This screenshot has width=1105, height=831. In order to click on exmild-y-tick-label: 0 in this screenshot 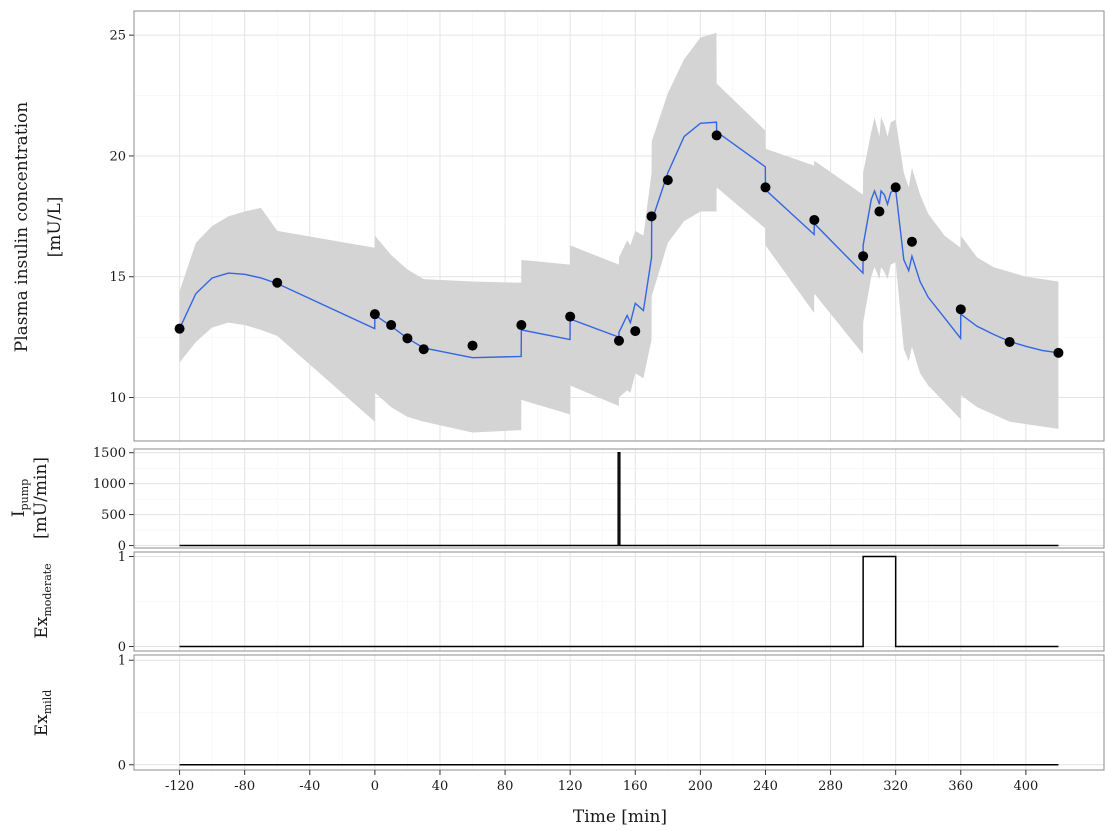, I will do `click(122, 765)`.